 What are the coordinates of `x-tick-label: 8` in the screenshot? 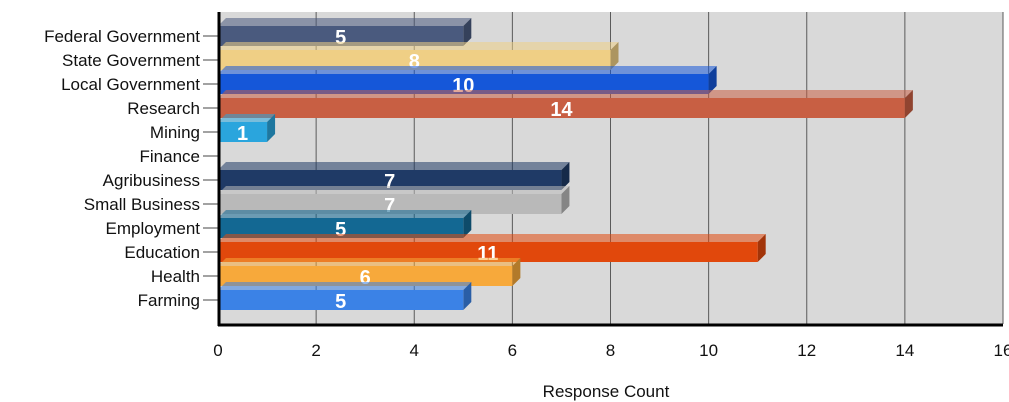 It's located at (610, 350).